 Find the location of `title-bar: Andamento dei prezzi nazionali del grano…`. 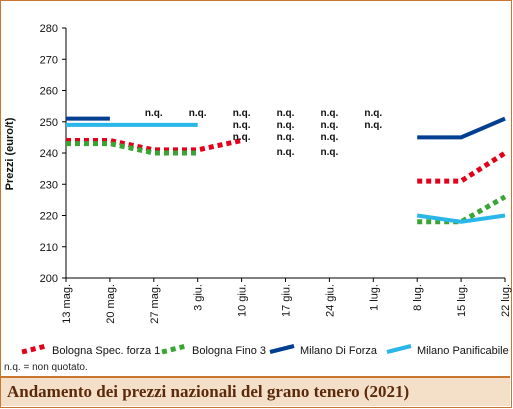

title-bar: Andamento dei prezzi nazionali del grano… is located at coordinates (255, 391).